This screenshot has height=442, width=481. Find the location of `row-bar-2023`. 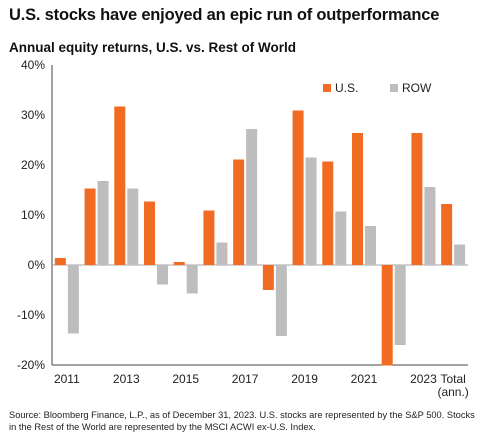

row-bar-2023 is located at coordinates (430, 226).